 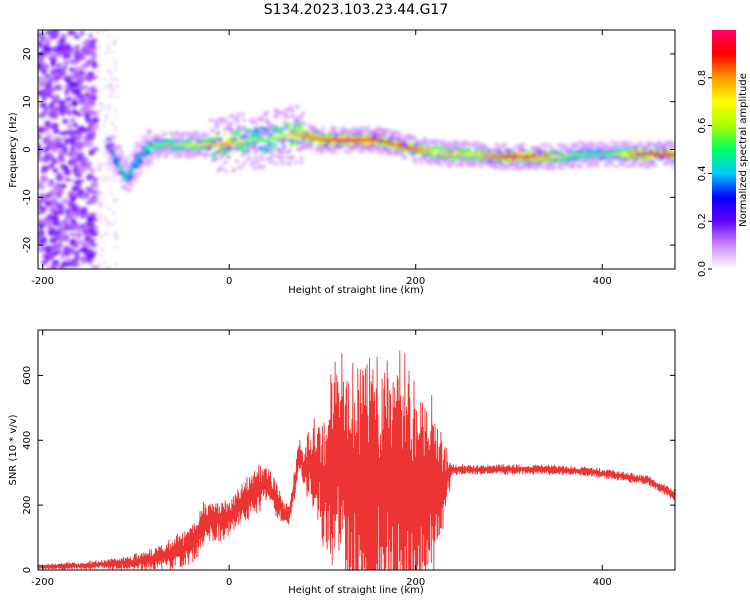 What do you see at coordinates (27, 570) in the screenshot?
I see `snr-y-tick-label: 0` at bounding box center [27, 570].